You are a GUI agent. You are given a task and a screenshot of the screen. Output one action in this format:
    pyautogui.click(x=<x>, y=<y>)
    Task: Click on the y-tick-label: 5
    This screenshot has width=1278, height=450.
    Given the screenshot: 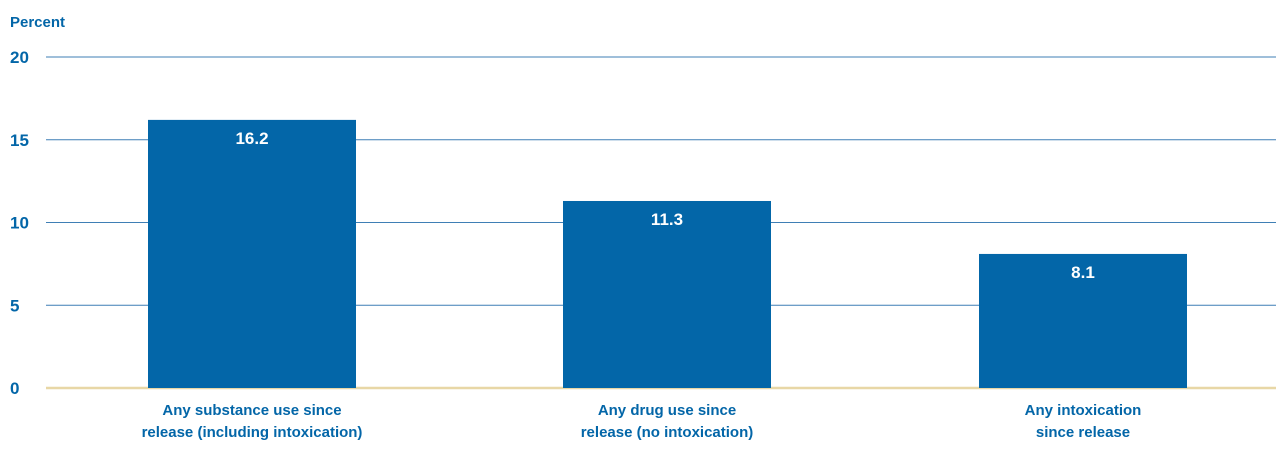 What is the action you would take?
    pyautogui.click(x=14, y=305)
    